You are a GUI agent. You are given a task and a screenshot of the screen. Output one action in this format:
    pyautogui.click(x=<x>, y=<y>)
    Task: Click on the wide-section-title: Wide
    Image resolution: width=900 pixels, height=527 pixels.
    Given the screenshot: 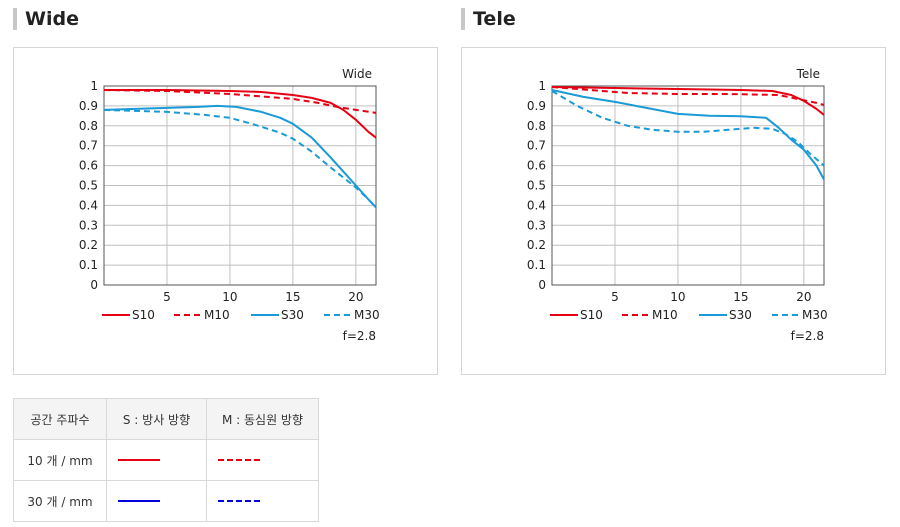 What is the action you would take?
    pyautogui.click(x=46, y=19)
    